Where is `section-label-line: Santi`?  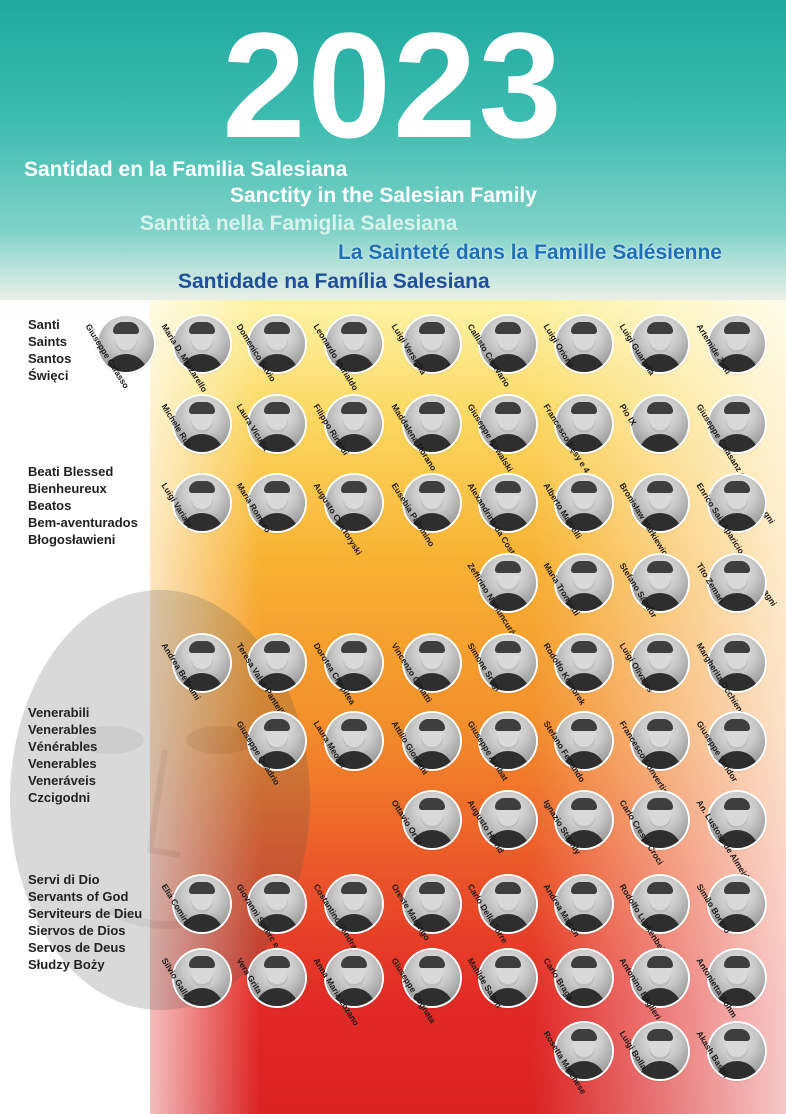 section-label-line: Santi is located at coordinates (44, 324).